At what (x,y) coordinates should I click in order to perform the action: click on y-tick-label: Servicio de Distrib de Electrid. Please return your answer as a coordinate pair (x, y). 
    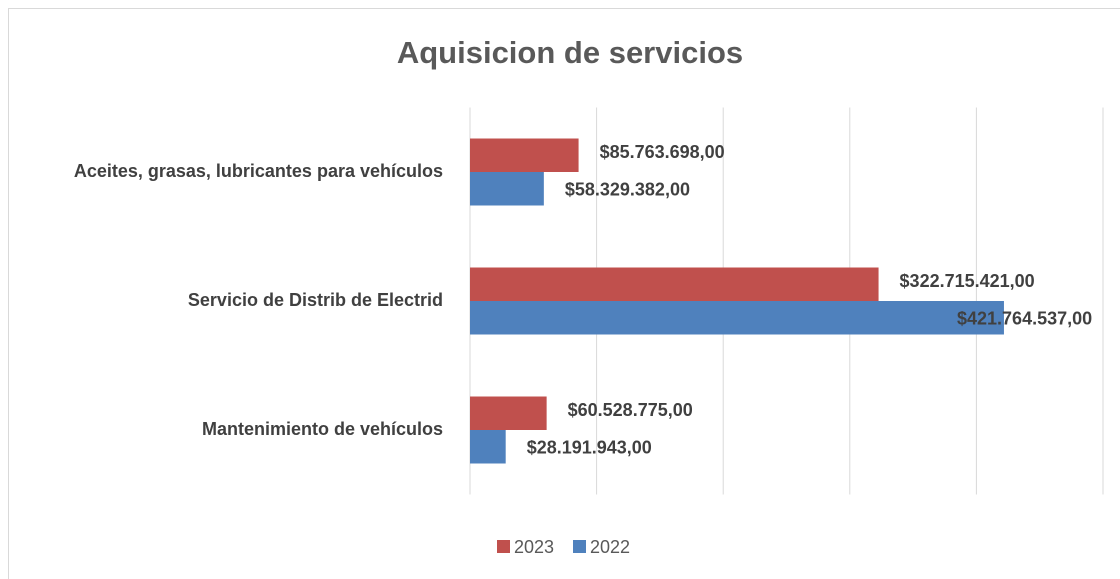
    Looking at the image, I should click on (315, 300).